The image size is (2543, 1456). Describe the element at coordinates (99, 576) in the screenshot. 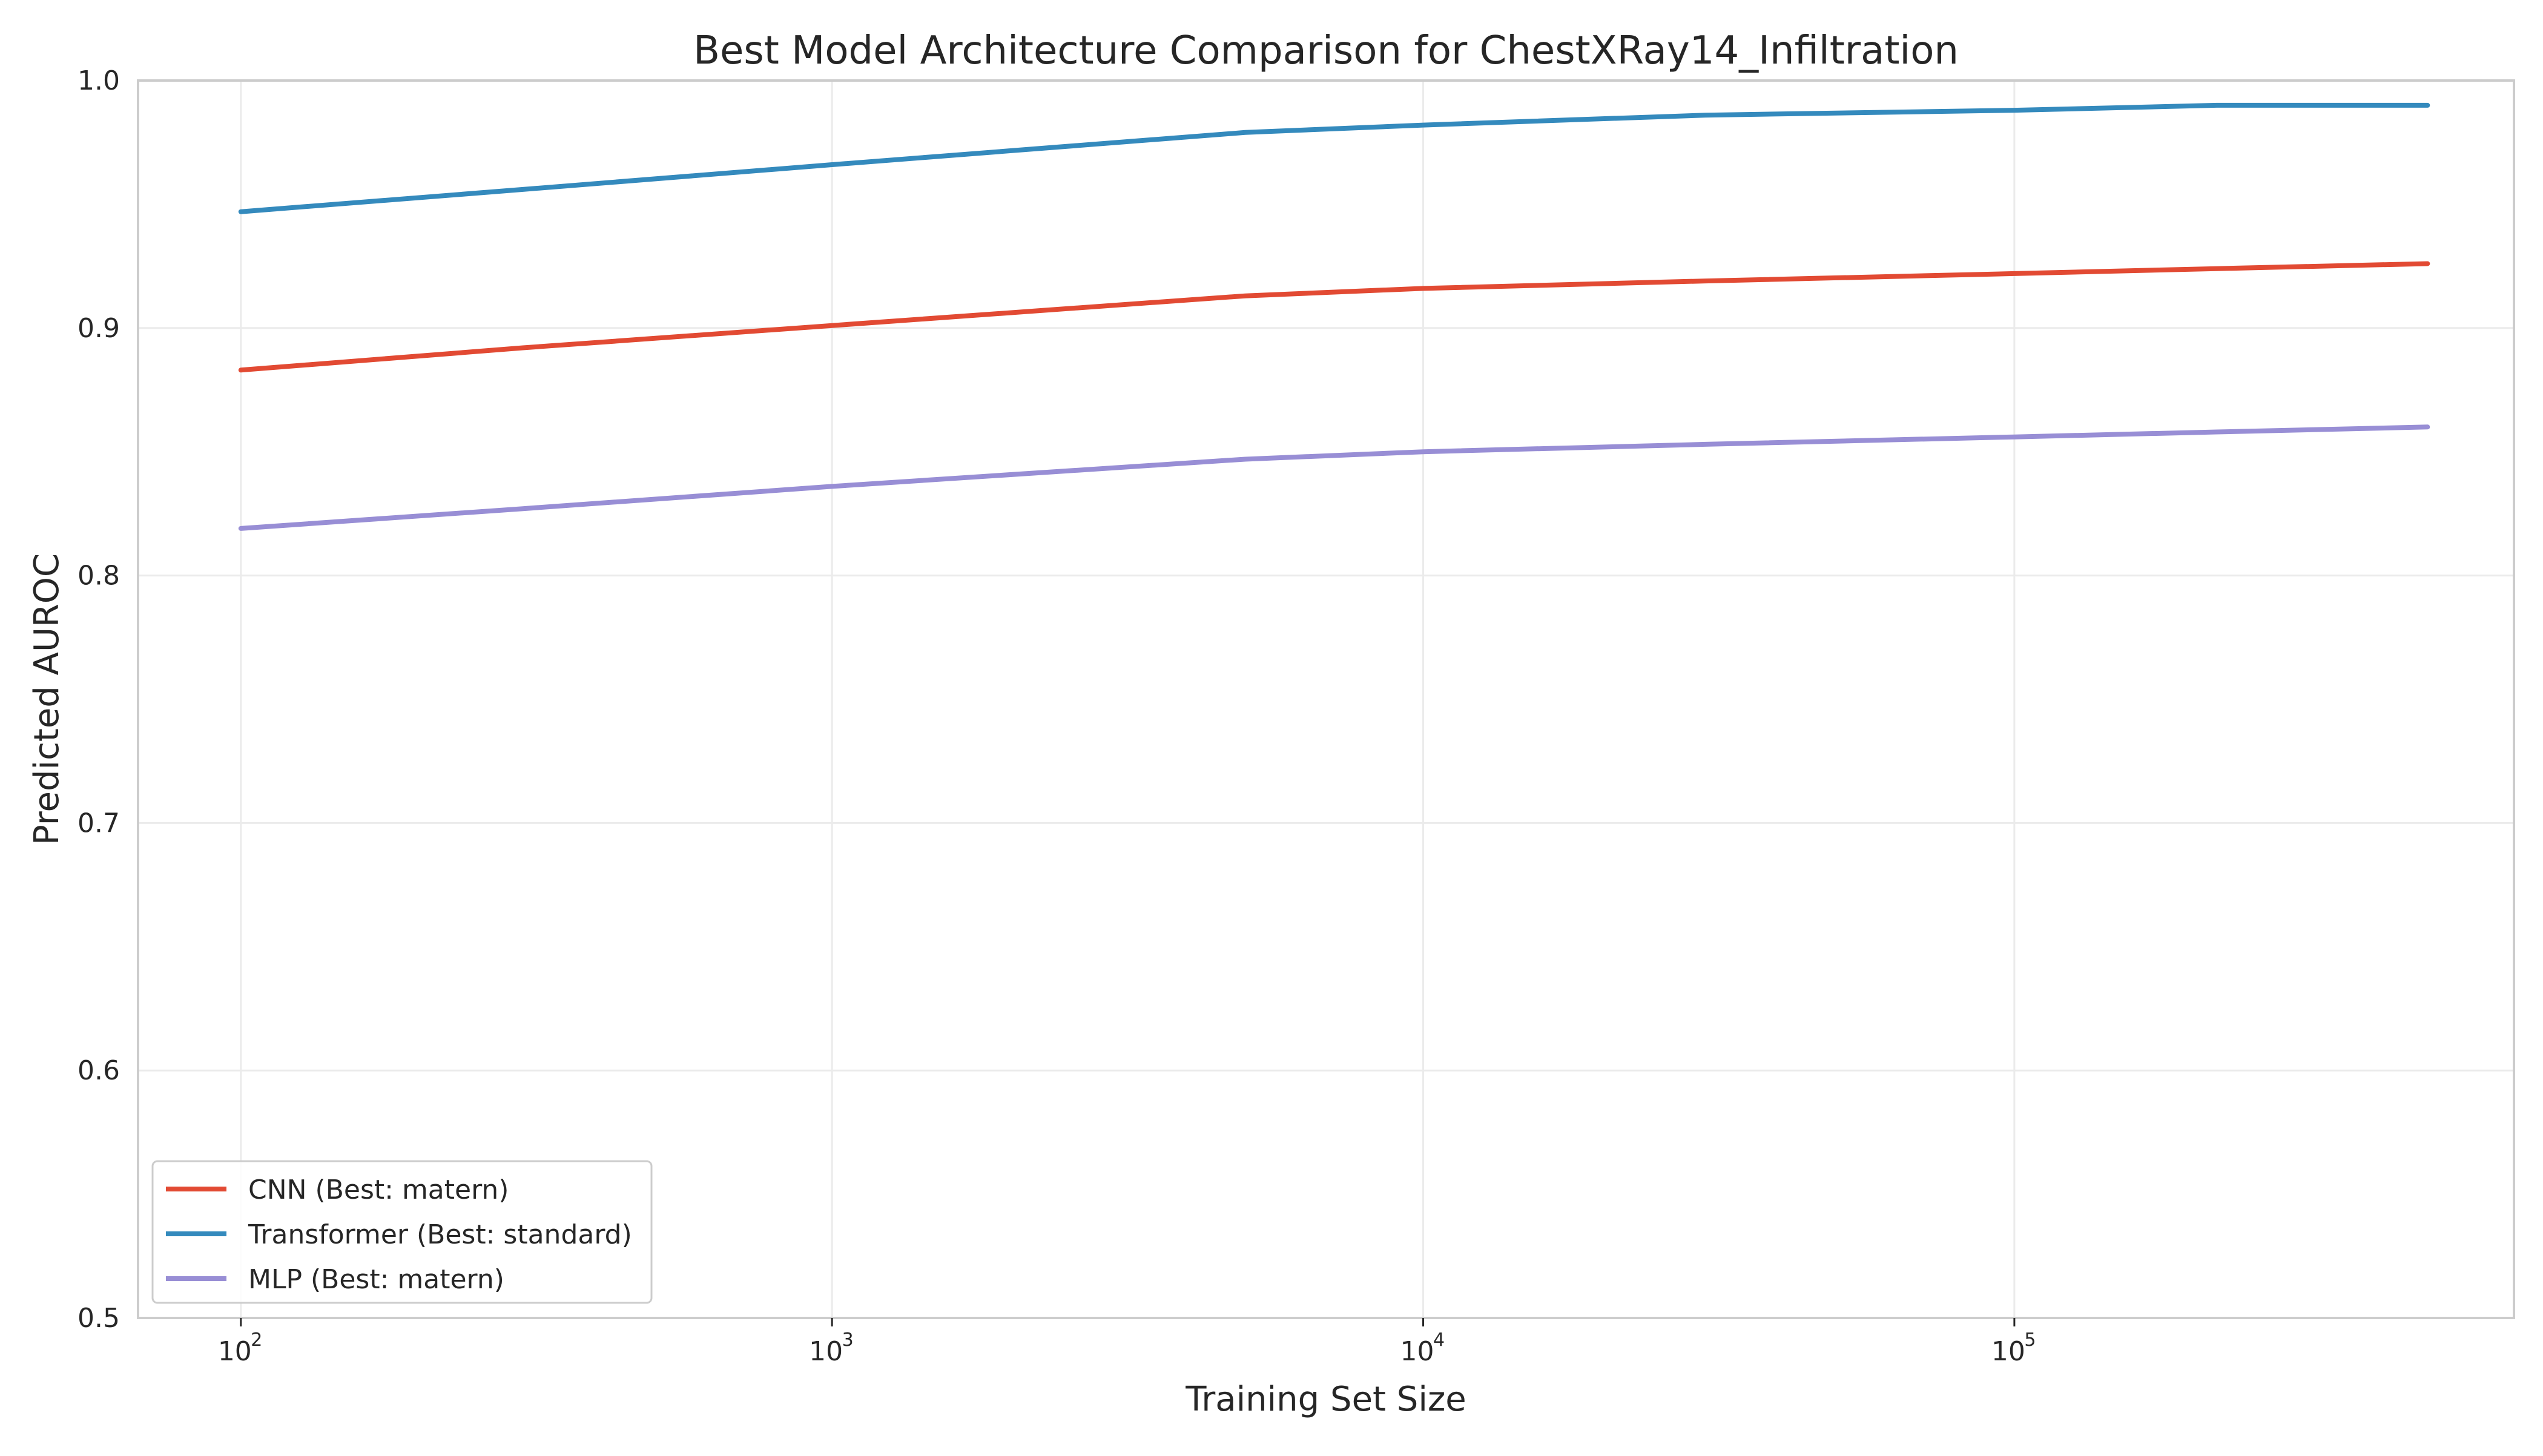

I see `y-tick-label: 0.8` at that location.